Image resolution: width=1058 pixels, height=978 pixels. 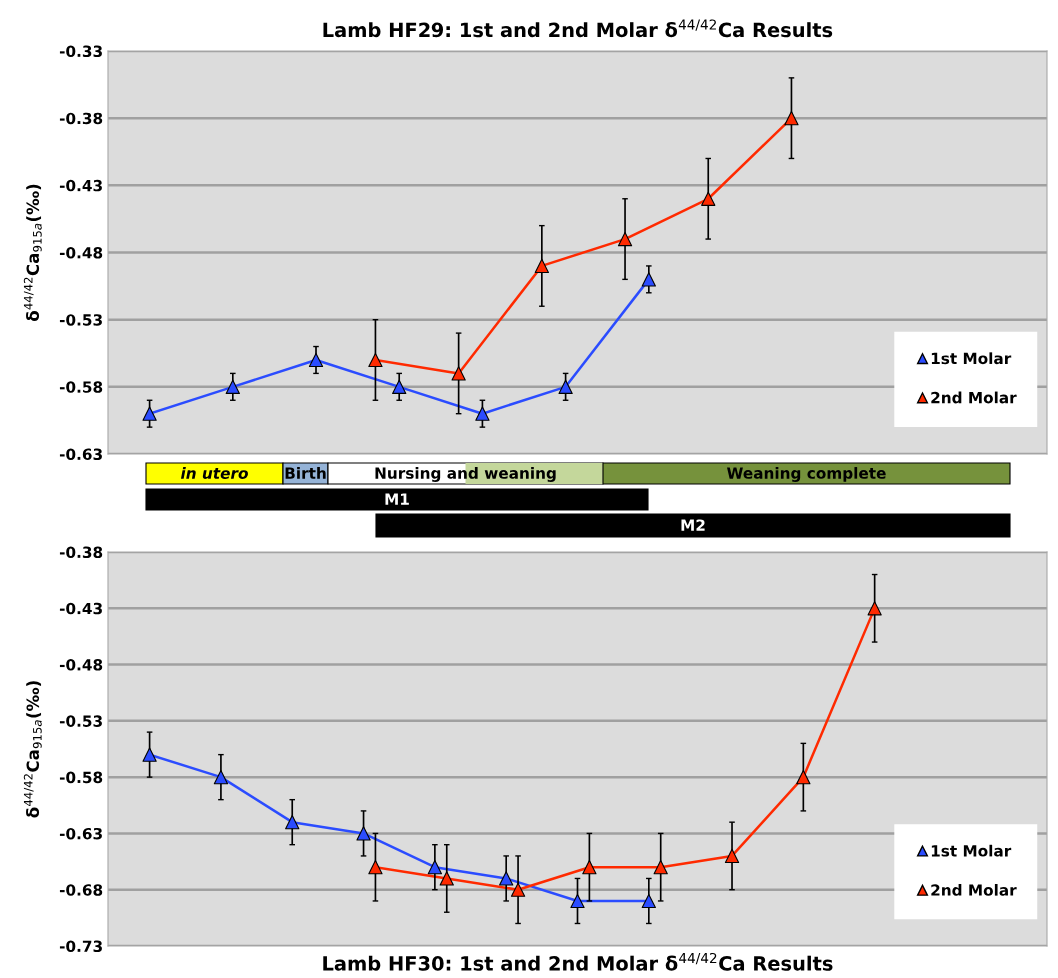 I want to click on text: Lamb HF30: 1st and 2nd Molar δ$^{44/42}$Ca Results, so click(x=578, y=961).